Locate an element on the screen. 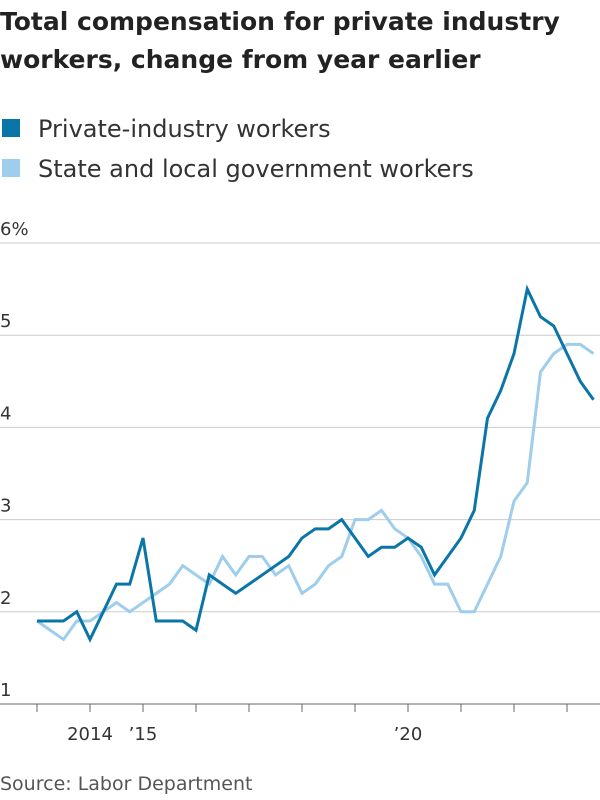 The width and height of the screenshot is (600, 800). x-tick-label: 2014 is located at coordinates (90, 734).